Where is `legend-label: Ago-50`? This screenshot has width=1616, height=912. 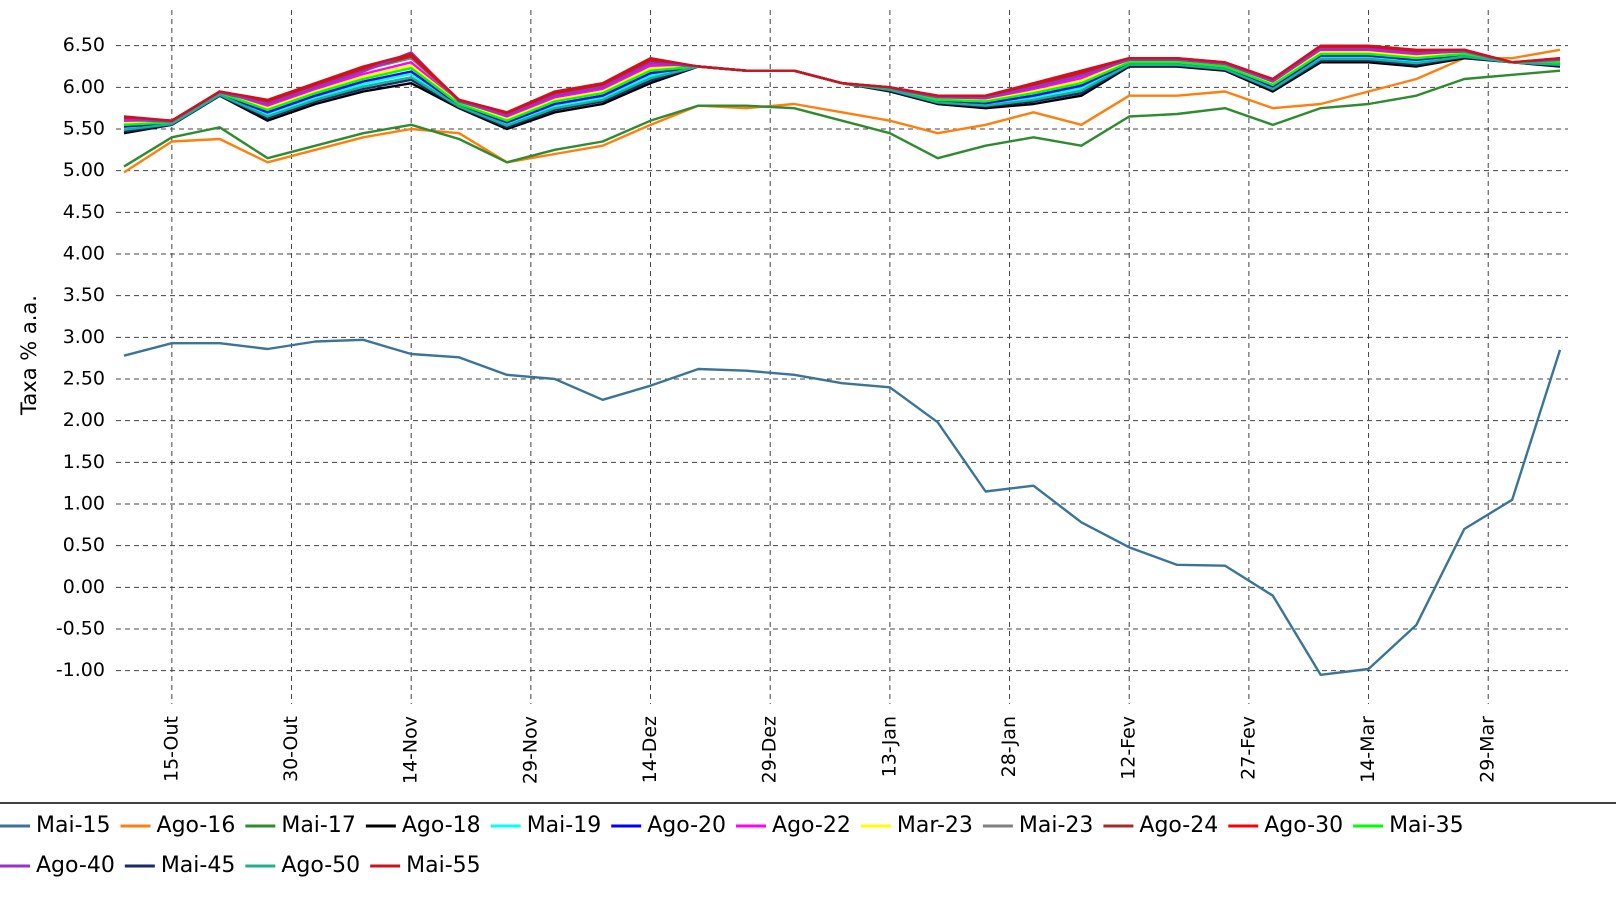 legend-label: Ago-50 is located at coordinates (320, 865).